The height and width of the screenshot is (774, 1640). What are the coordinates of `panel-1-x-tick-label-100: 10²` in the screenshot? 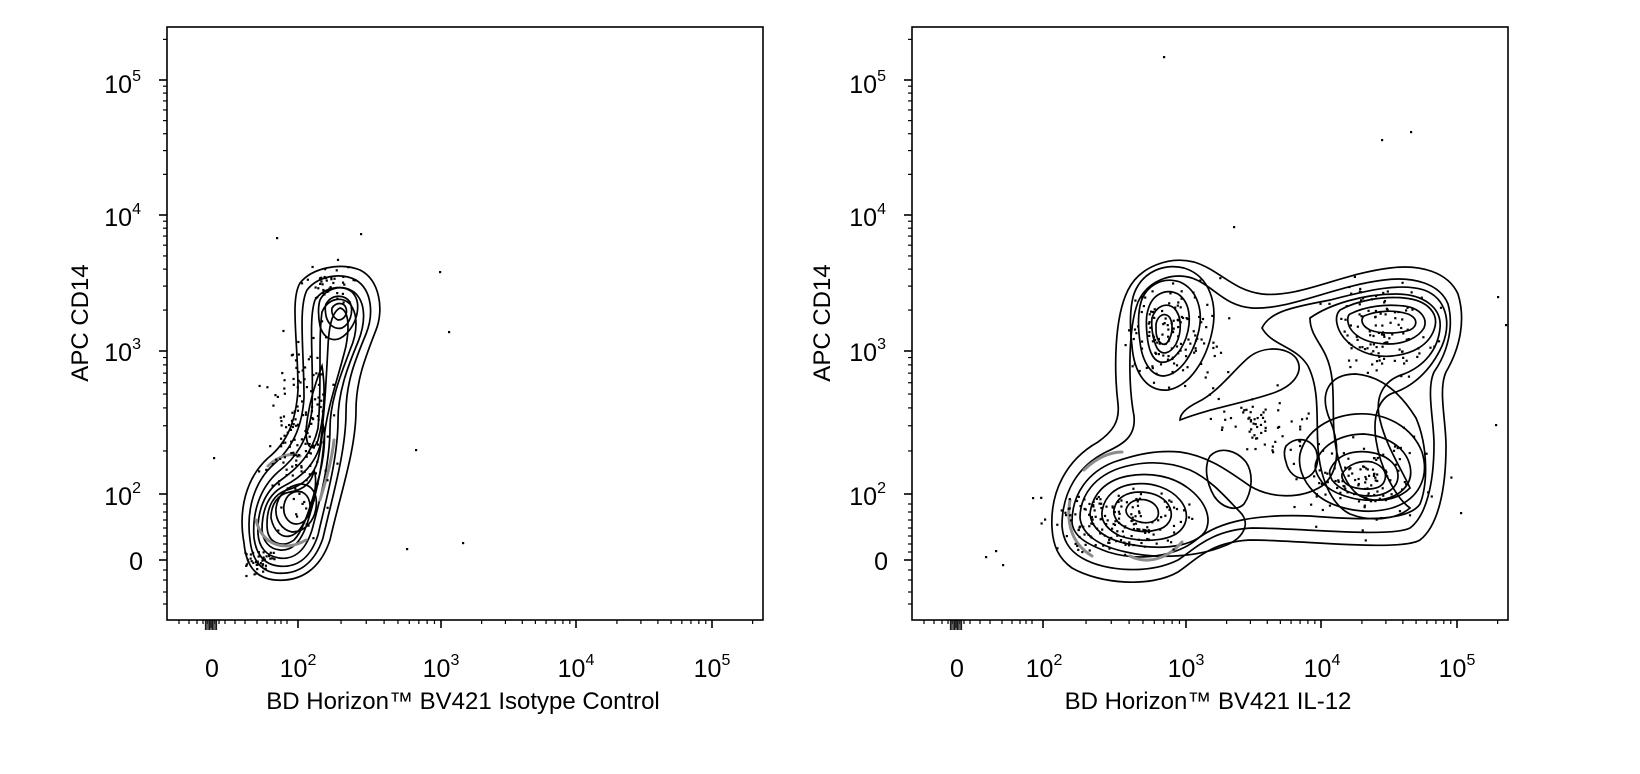 It's located at (298, 667).